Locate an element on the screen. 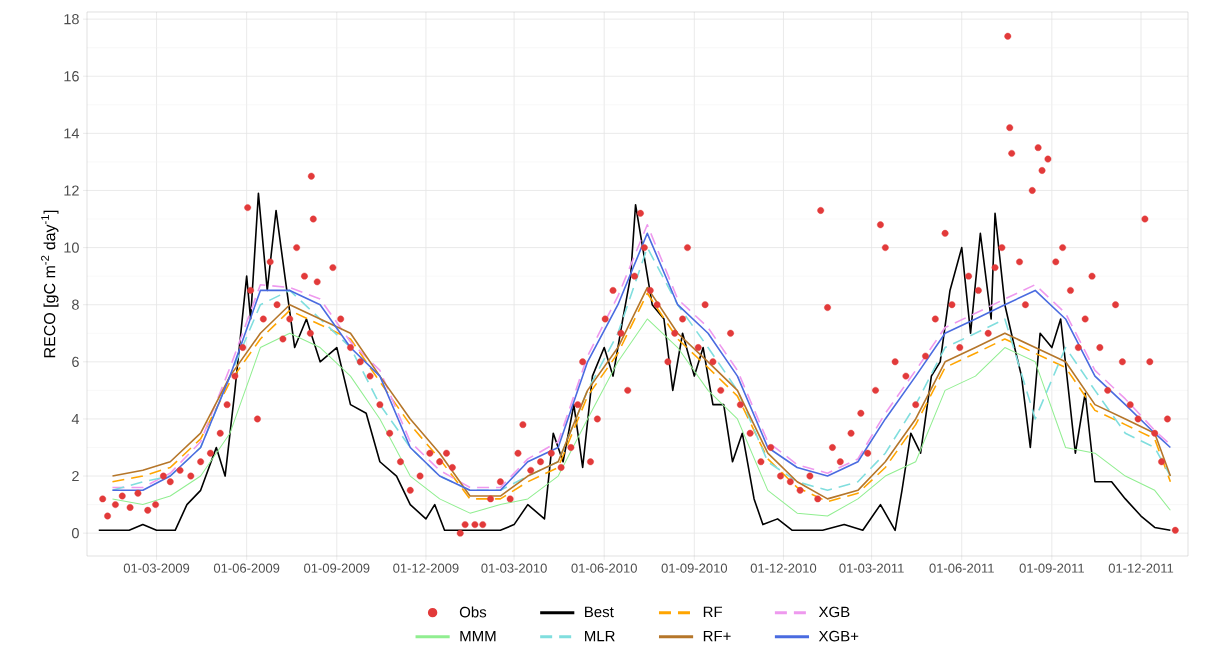 The image size is (1213, 662). legend-label: RF+ is located at coordinates (717, 636).